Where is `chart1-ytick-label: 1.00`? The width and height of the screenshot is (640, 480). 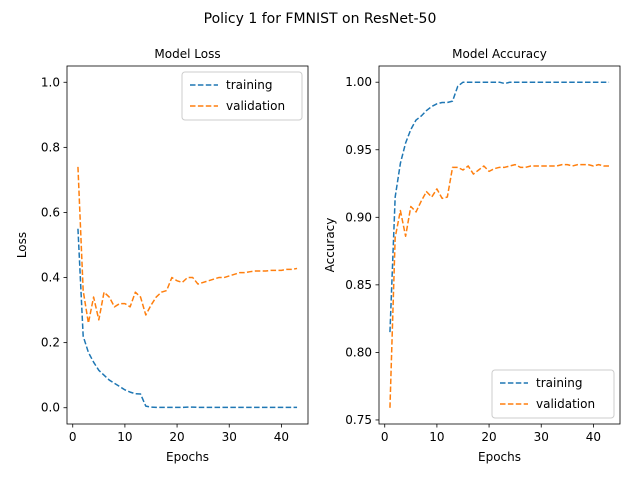 chart1-ytick-label: 1.00 is located at coordinates (358, 82).